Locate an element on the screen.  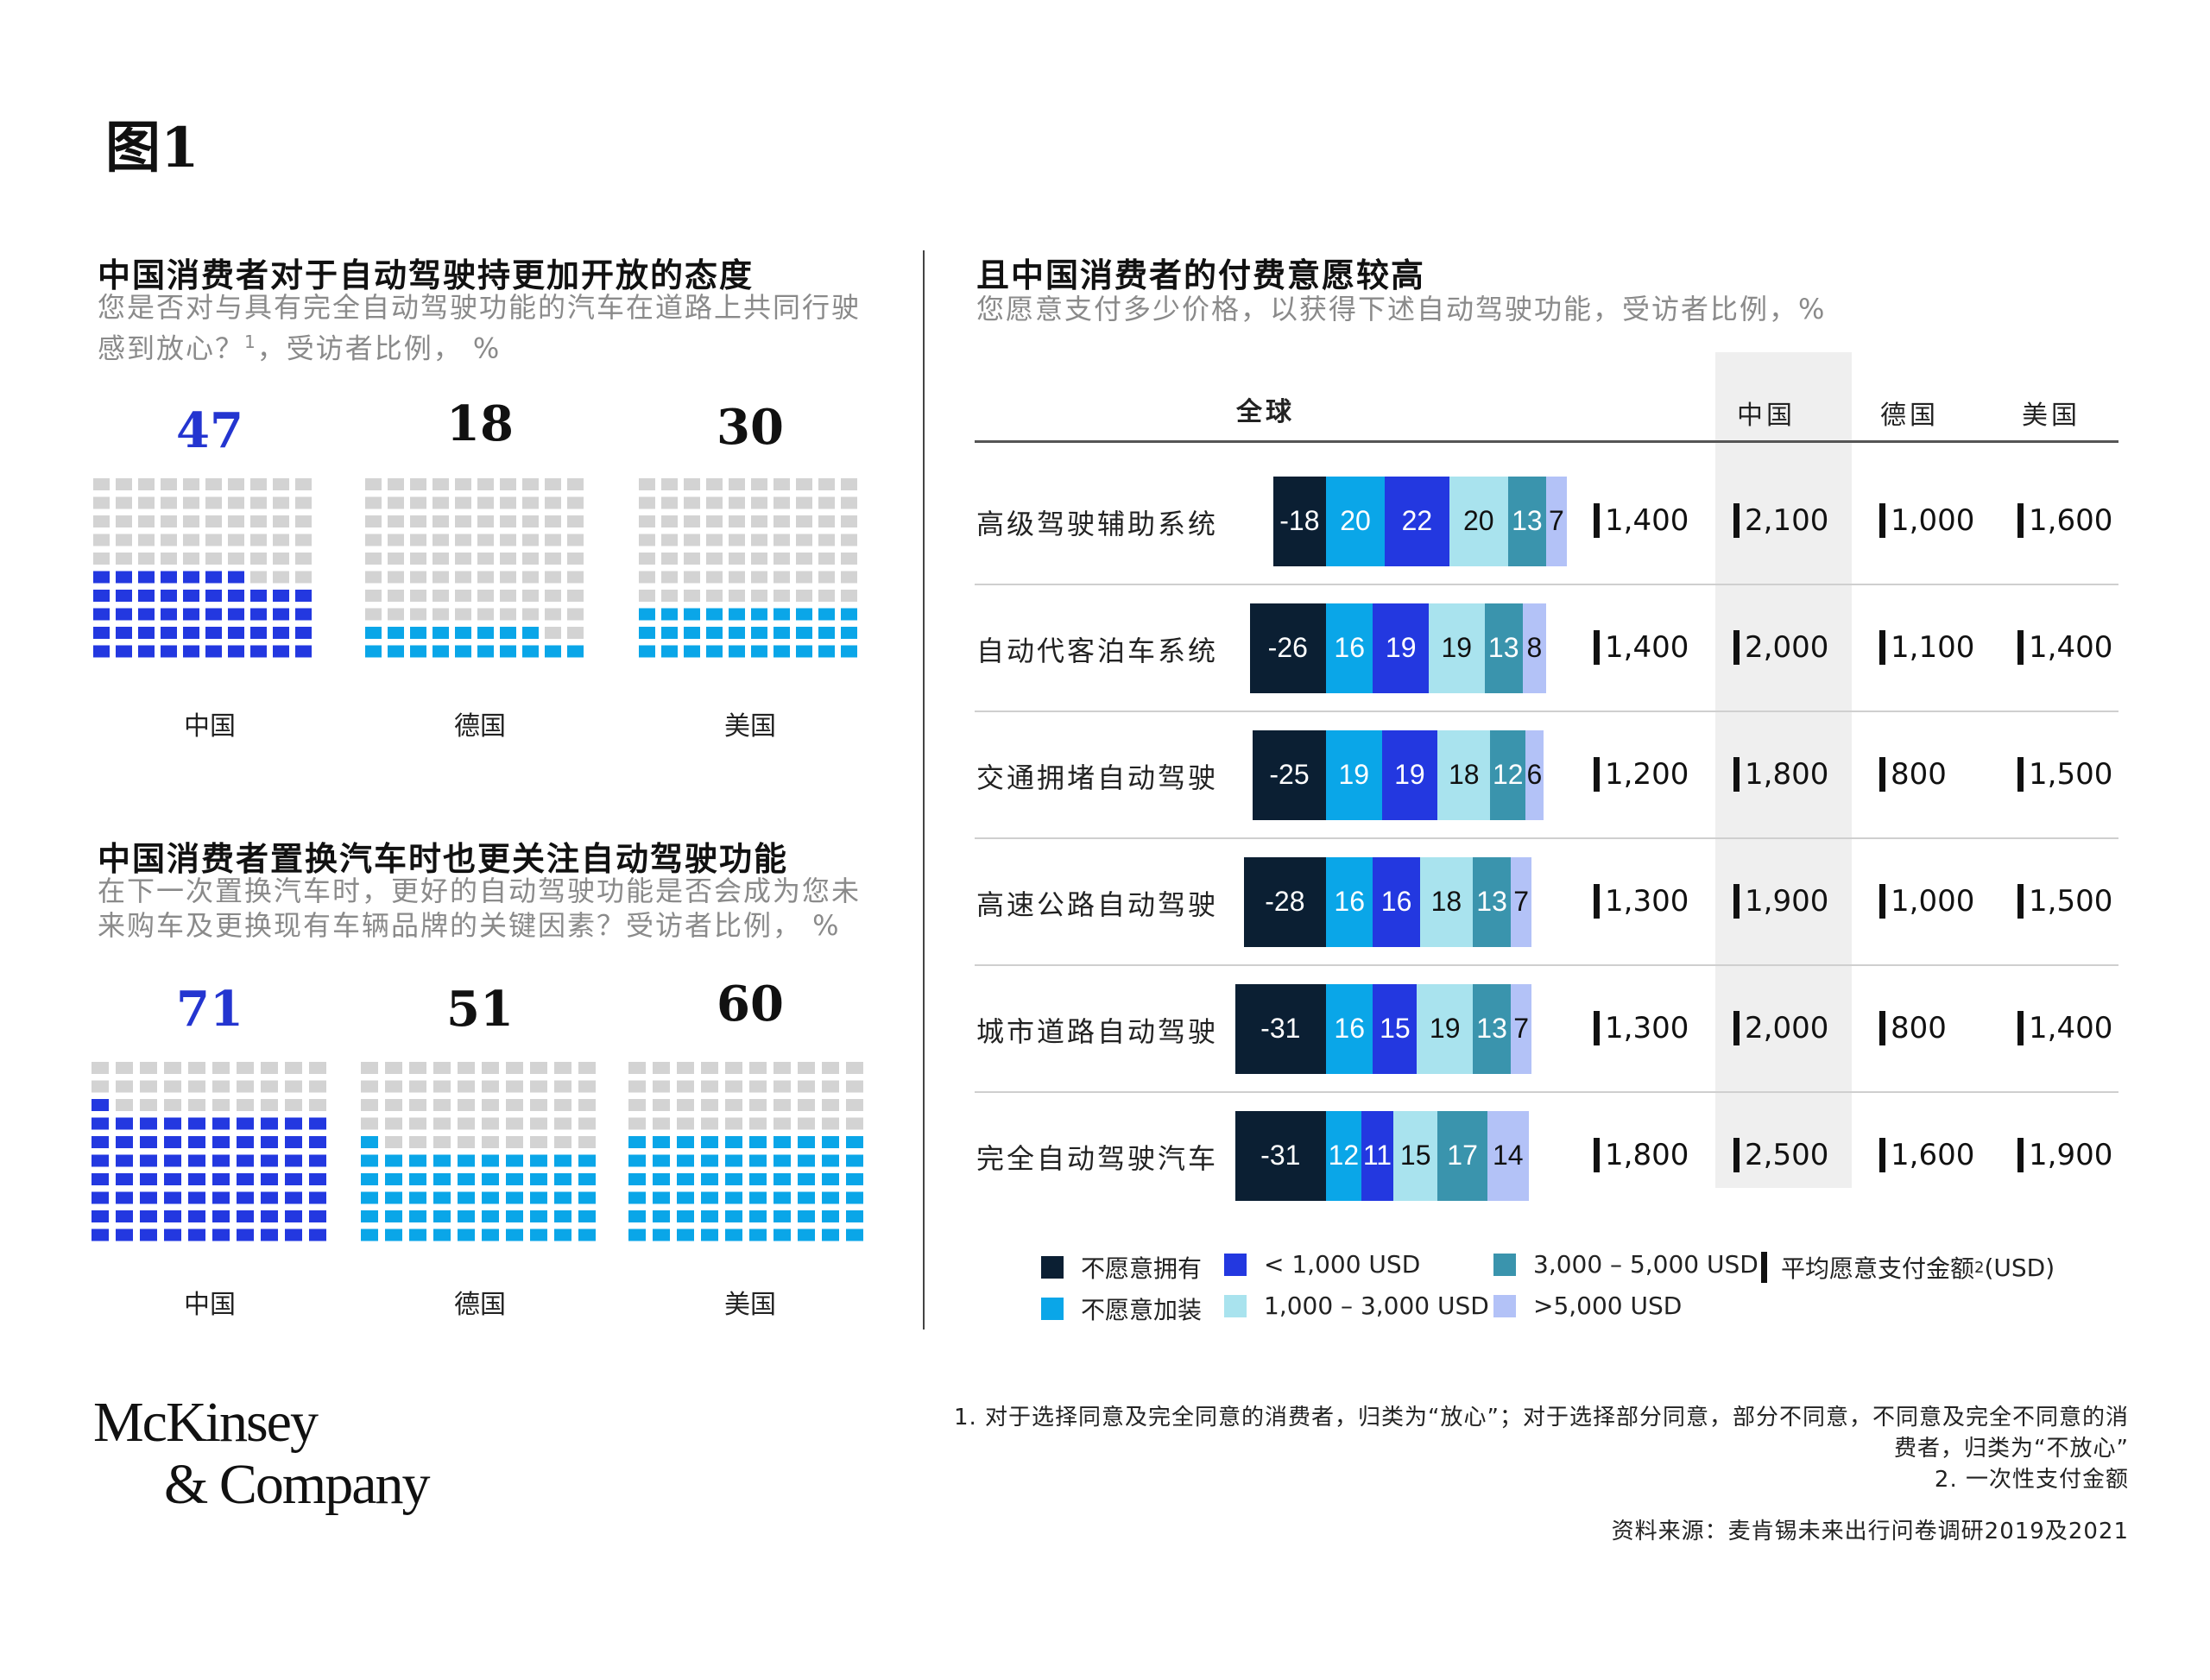
legend-lt1000-label: < 1,000 USD is located at coordinates (1343, 1264).